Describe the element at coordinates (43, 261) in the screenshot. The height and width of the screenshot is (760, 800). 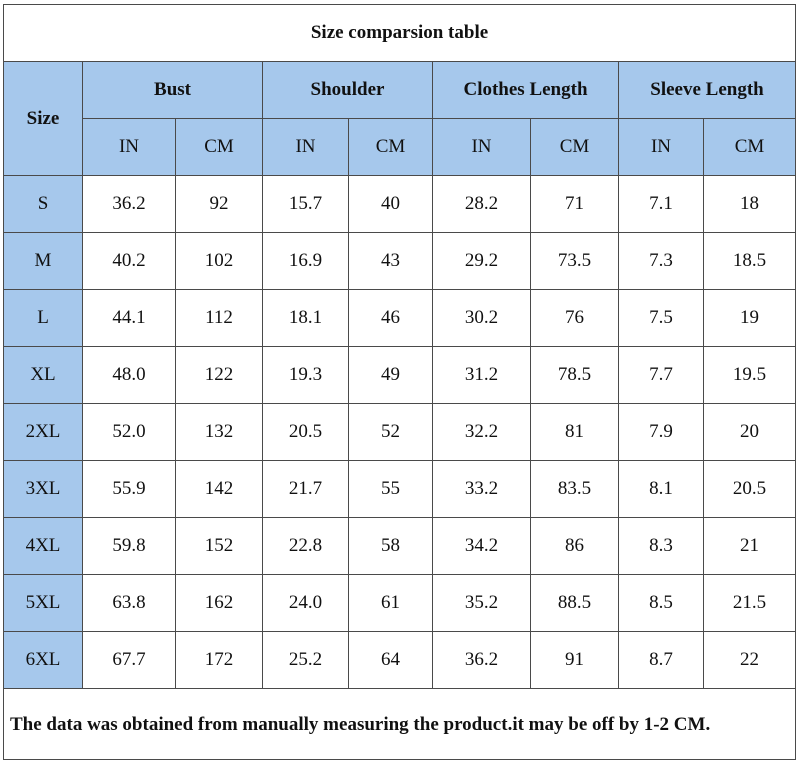
I see `size-cell: M` at that location.